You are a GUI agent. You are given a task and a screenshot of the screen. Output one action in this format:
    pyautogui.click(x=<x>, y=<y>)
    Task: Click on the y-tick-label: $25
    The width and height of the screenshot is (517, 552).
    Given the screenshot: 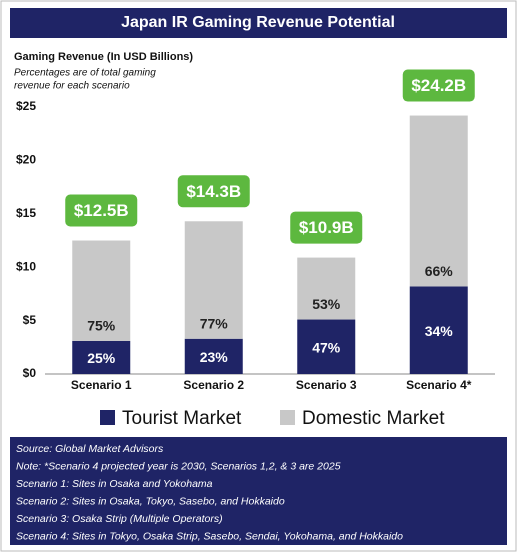 What is the action you would take?
    pyautogui.click(x=26, y=106)
    